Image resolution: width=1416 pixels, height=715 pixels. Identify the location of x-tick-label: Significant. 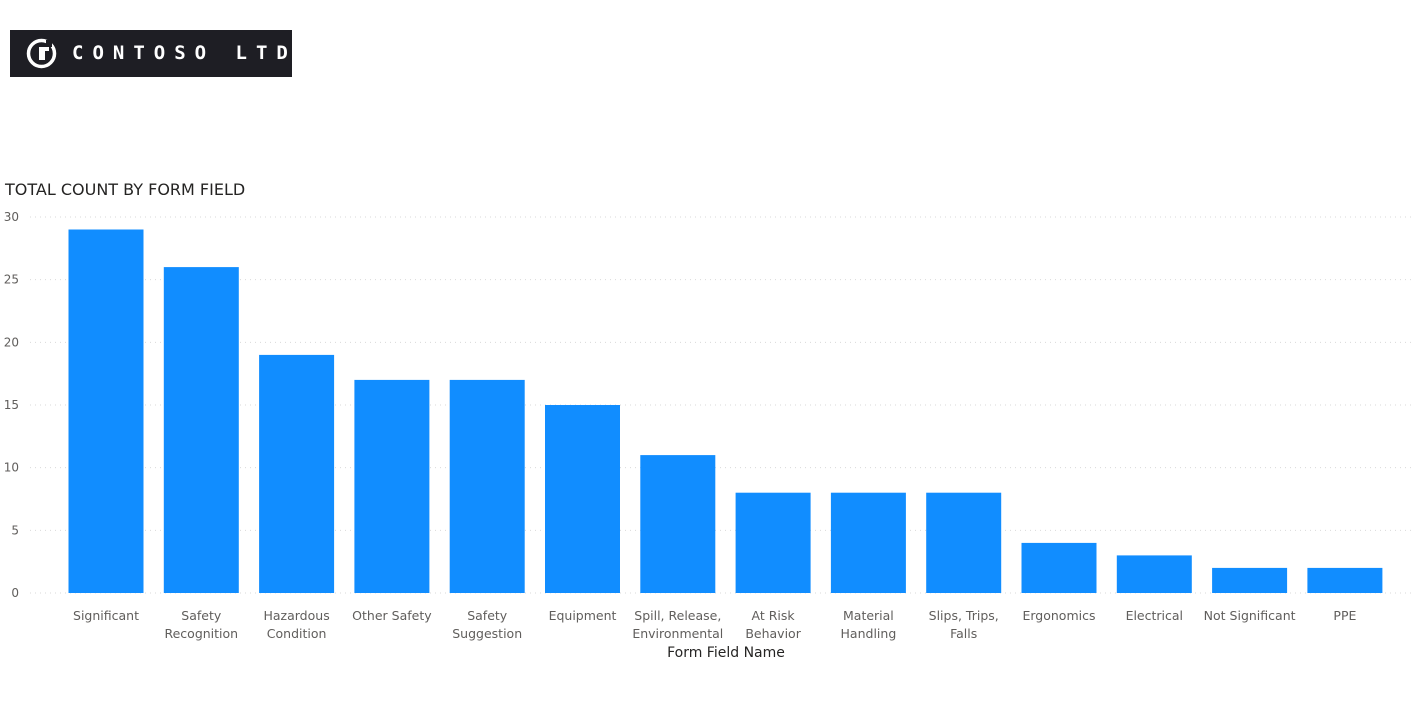
(106, 615).